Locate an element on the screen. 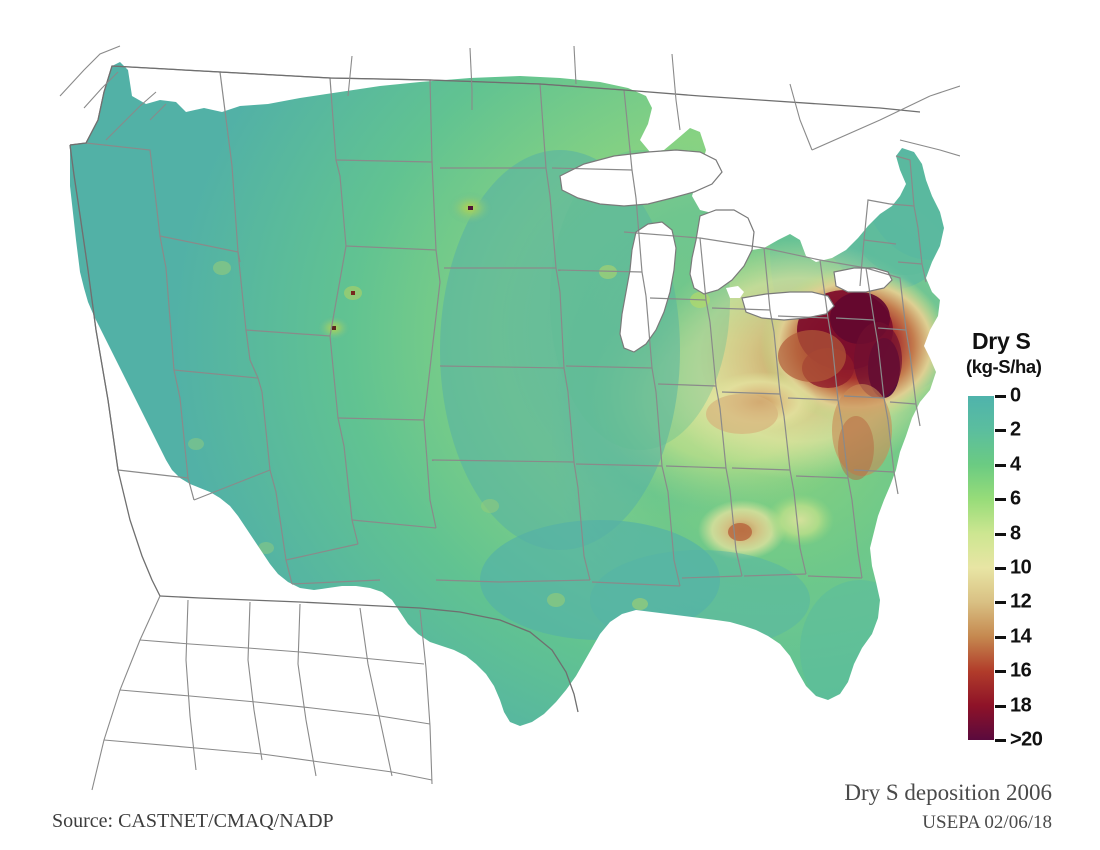  colorbar-gradient is located at coordinates (981, 568).